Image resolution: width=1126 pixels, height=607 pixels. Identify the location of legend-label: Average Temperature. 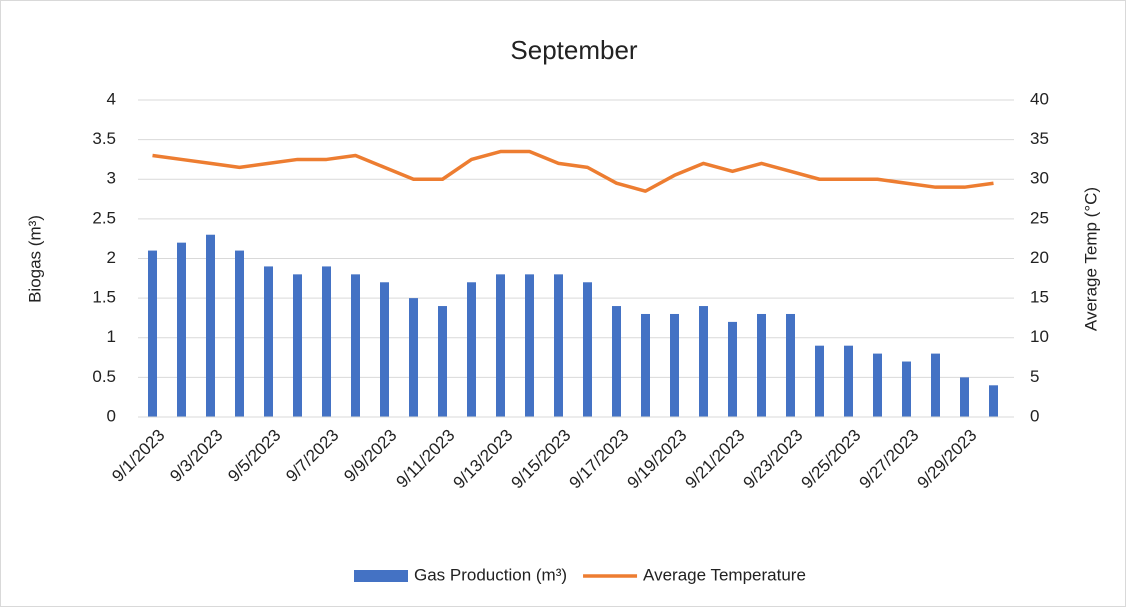
(724, 574).